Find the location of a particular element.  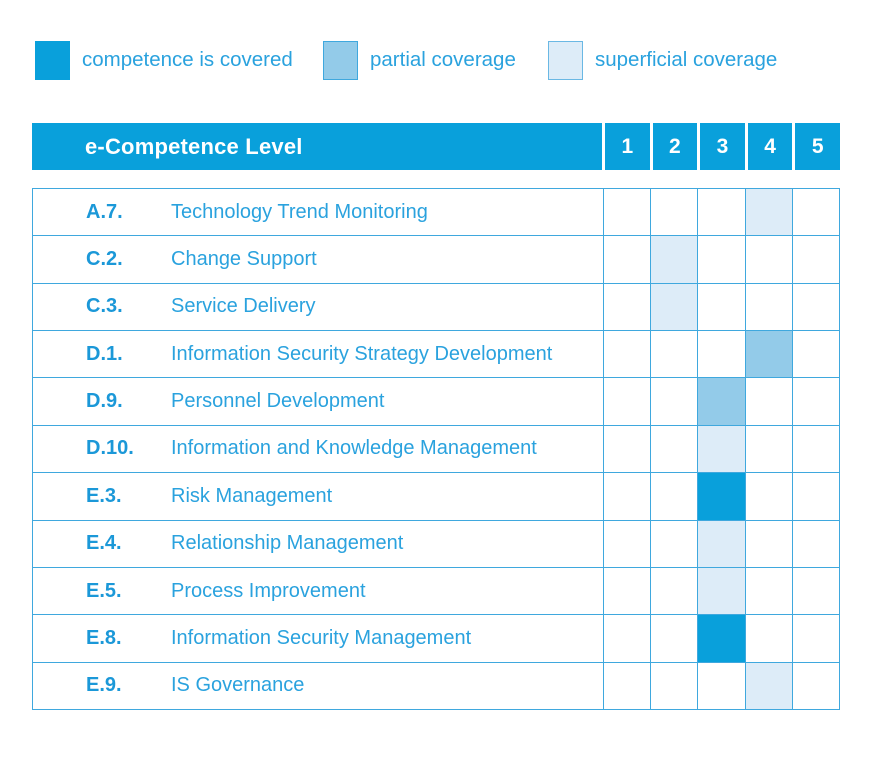

table-title: e-Competence Level is located at coordinates (194, 146).